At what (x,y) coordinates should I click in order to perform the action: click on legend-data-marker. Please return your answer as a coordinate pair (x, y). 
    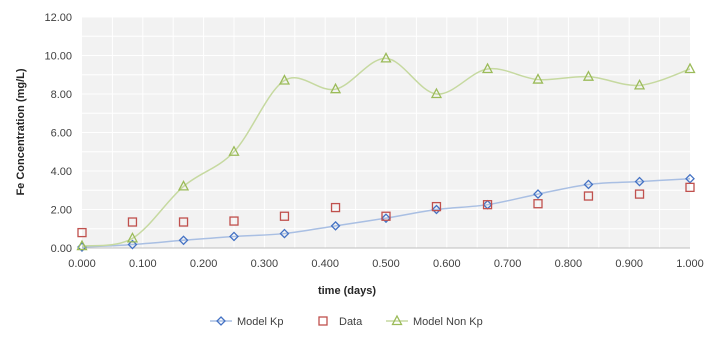
    Looking at the image, I should click on (323, 321).